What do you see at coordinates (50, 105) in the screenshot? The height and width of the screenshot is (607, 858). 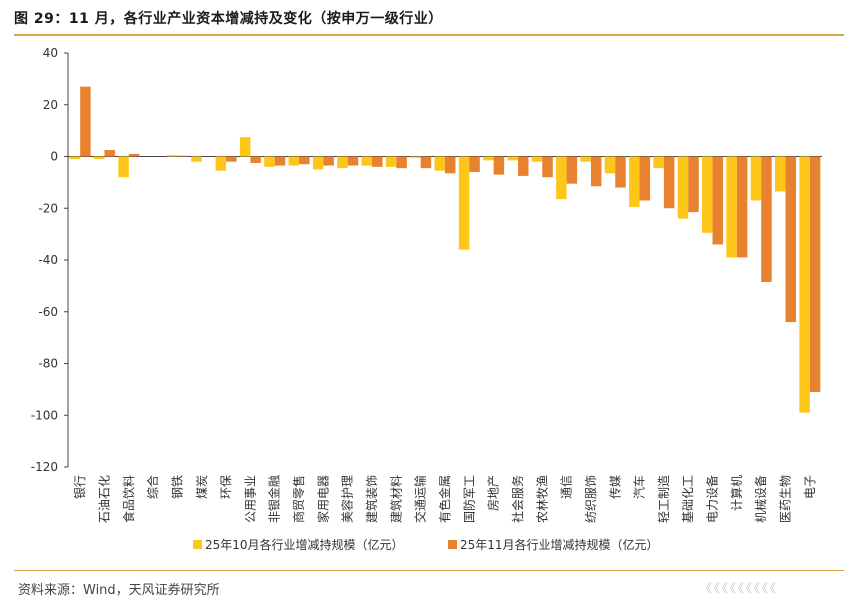 I see `y-tick-label: 20` at bounding box center [50, 105].